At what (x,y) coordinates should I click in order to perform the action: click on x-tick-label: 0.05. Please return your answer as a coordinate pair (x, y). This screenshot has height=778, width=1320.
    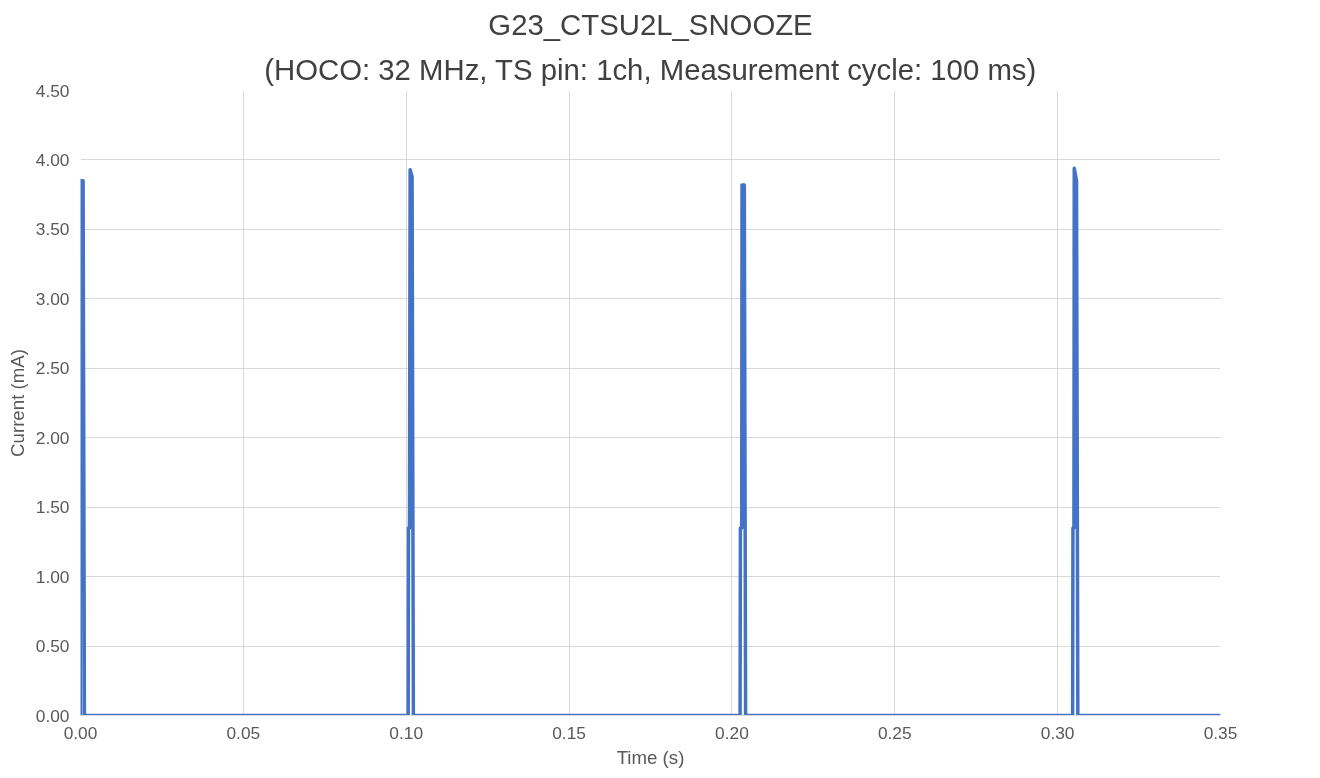
    Looking at the image, I should click on (243, 732).